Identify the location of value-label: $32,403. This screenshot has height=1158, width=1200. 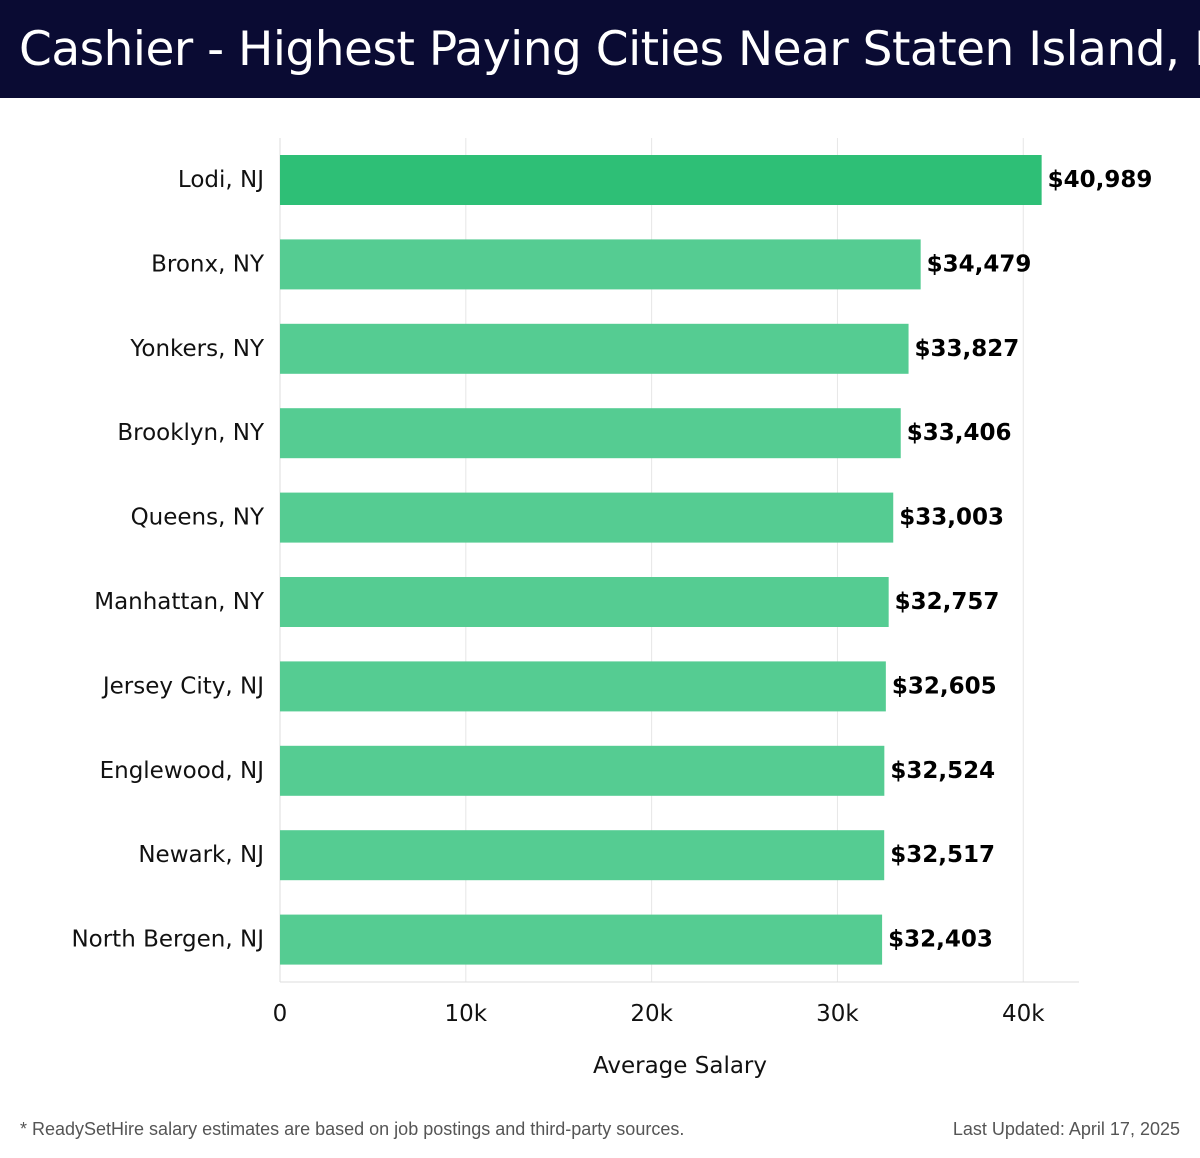
(940, 940).